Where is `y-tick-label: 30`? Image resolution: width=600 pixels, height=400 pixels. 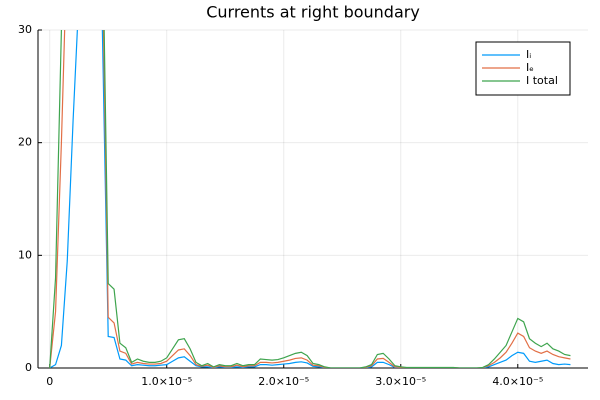
y-tick-label: 30 is located at coordinates (25, 29).